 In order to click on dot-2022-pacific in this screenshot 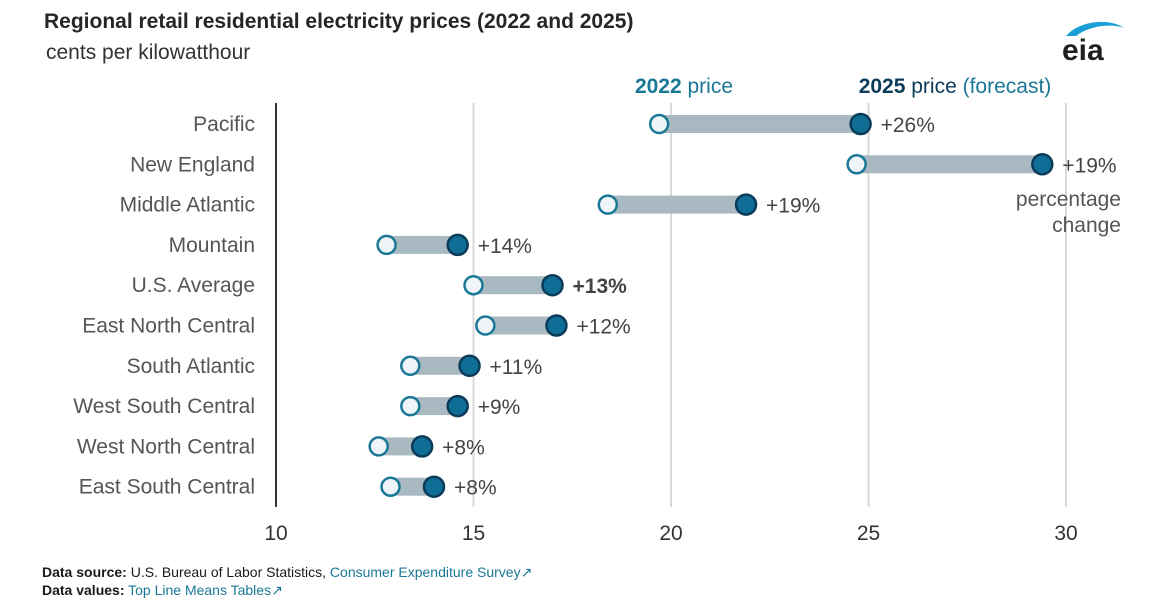, I will do `click(659, 124)`.